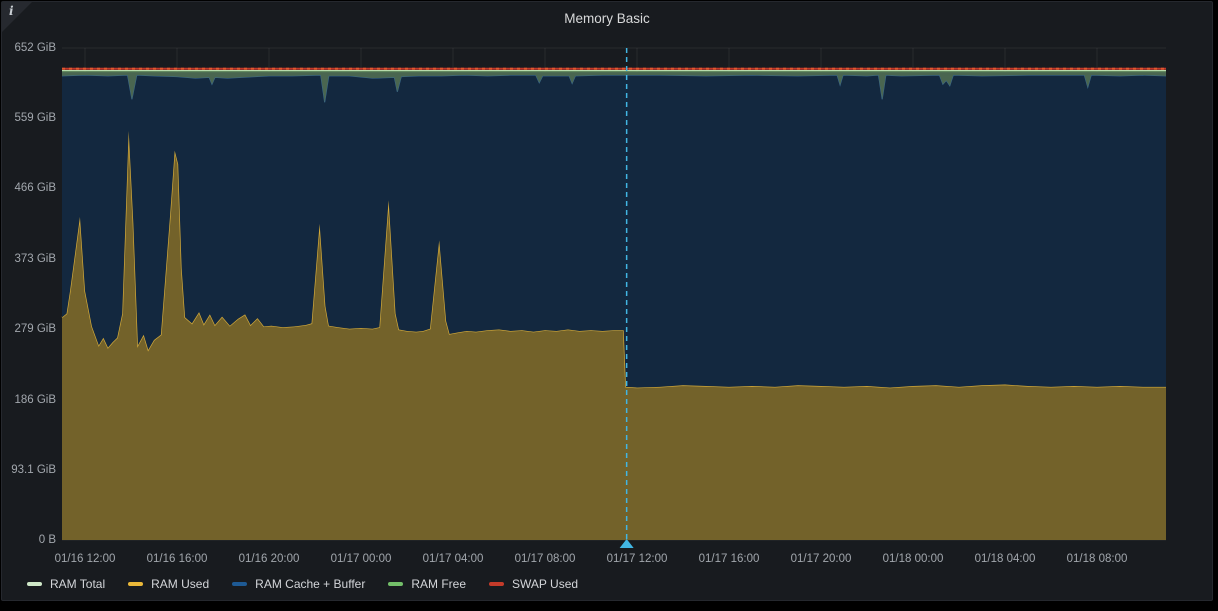 Image resolution: width=1218 pixels, height=611 pixels. I want to click on x-axis-label: 01/16 12:00, so click(85, 559).